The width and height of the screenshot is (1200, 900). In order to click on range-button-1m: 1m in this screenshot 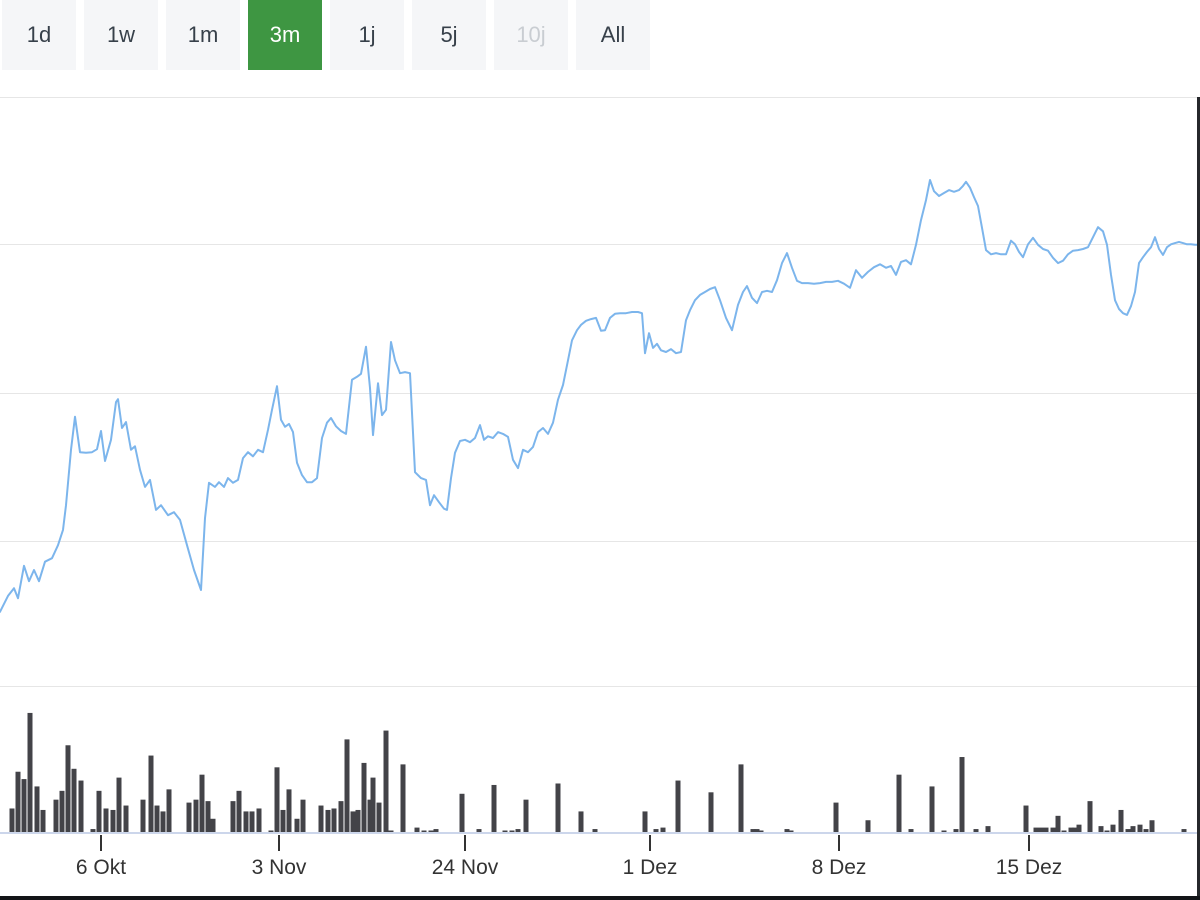, I will do `click(203, 35)`.